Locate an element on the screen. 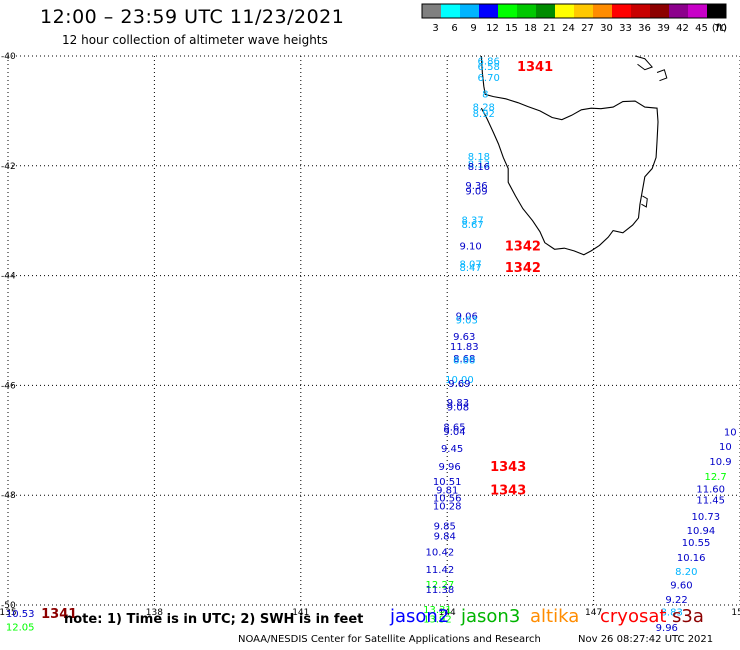 The height and width of the screenshot is (650, 740). wave-height-label: 9.10 is located at coordinates (470, 246).